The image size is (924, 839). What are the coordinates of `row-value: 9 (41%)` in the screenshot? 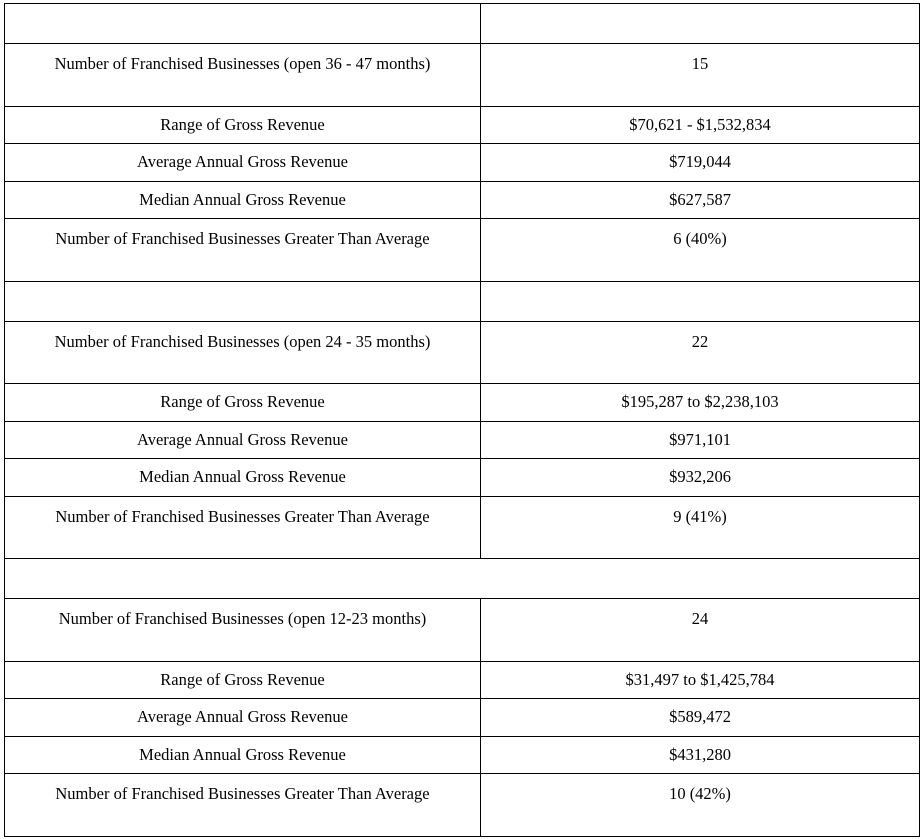 It's located at (700, 527).